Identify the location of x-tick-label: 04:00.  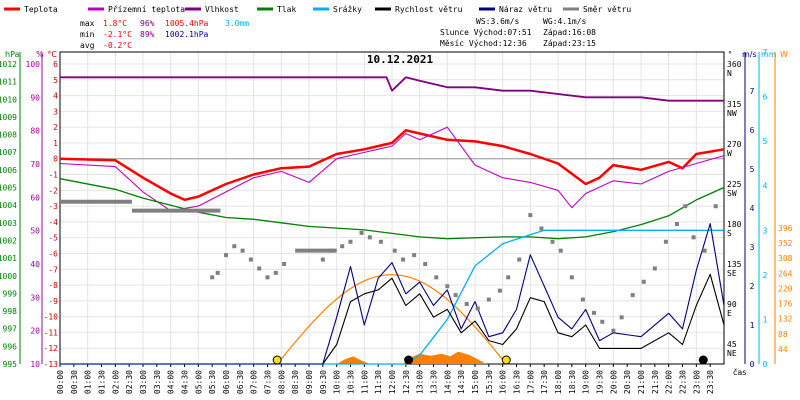
(171, 382).